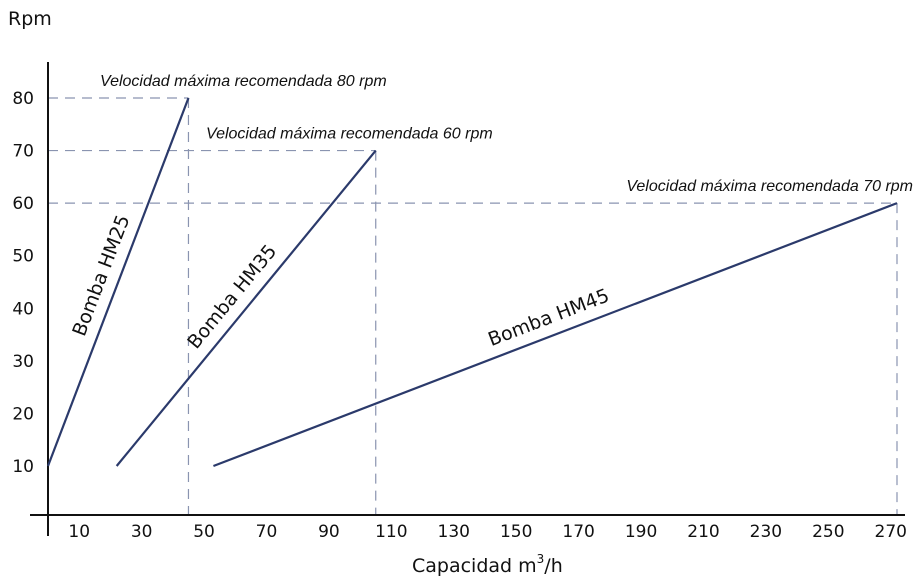 This screenshot has height=579, width=915. Describe the element at coordinates (553, 566) in the screenshot. I see `x-axis-title-tail: /h` at that location.